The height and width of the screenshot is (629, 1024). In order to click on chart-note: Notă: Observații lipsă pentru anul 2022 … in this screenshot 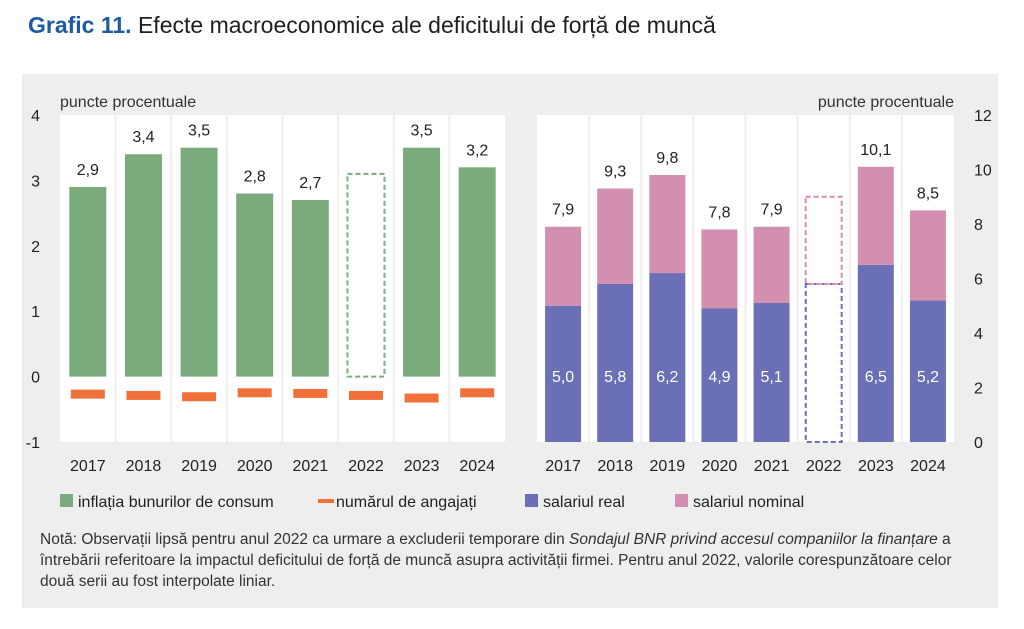, I will do `click(505, 560)`.